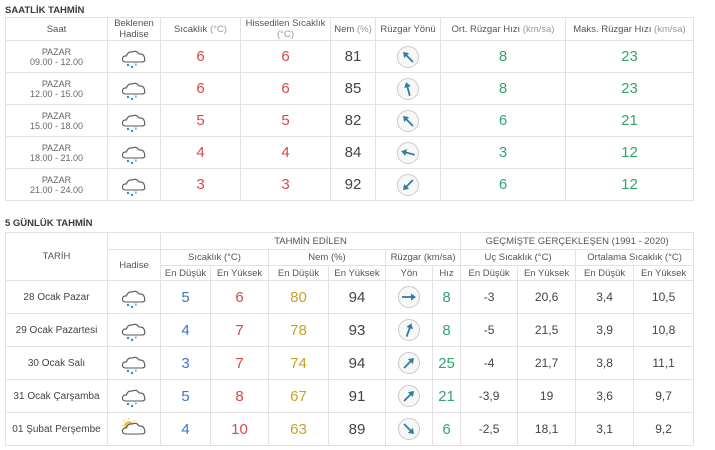 The width and height of the screenshot is (715, 450). What do you see at coordinates (298, 363) in the screenshot?
I see `value: 74` at bounding box center [298, 363].